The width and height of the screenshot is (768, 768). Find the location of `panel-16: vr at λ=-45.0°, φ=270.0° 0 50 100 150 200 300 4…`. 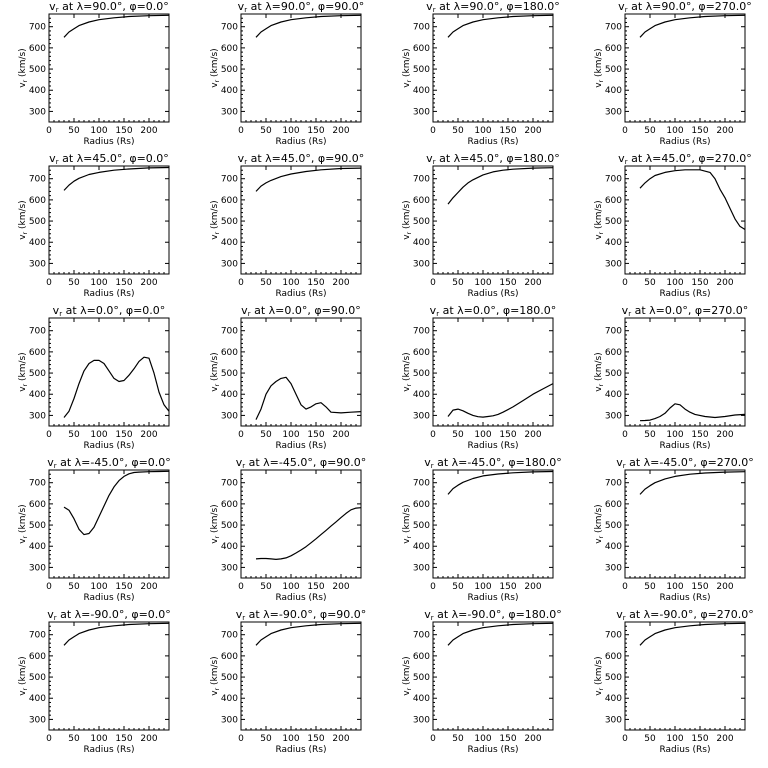

panel-16: vr at λ=-45.0°, φ=270.0° 0 50 100 150 200 300 4… is located at coordinates (674, 529).